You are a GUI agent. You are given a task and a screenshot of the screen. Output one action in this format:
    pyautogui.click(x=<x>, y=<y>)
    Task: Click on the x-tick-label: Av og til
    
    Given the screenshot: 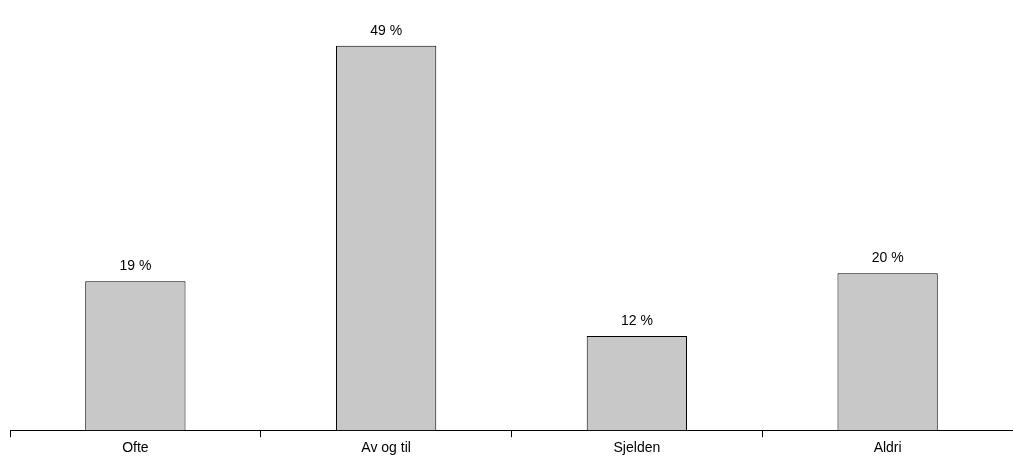 What is the action you would take?
    pyautogui.click(x=386, y=447)
    